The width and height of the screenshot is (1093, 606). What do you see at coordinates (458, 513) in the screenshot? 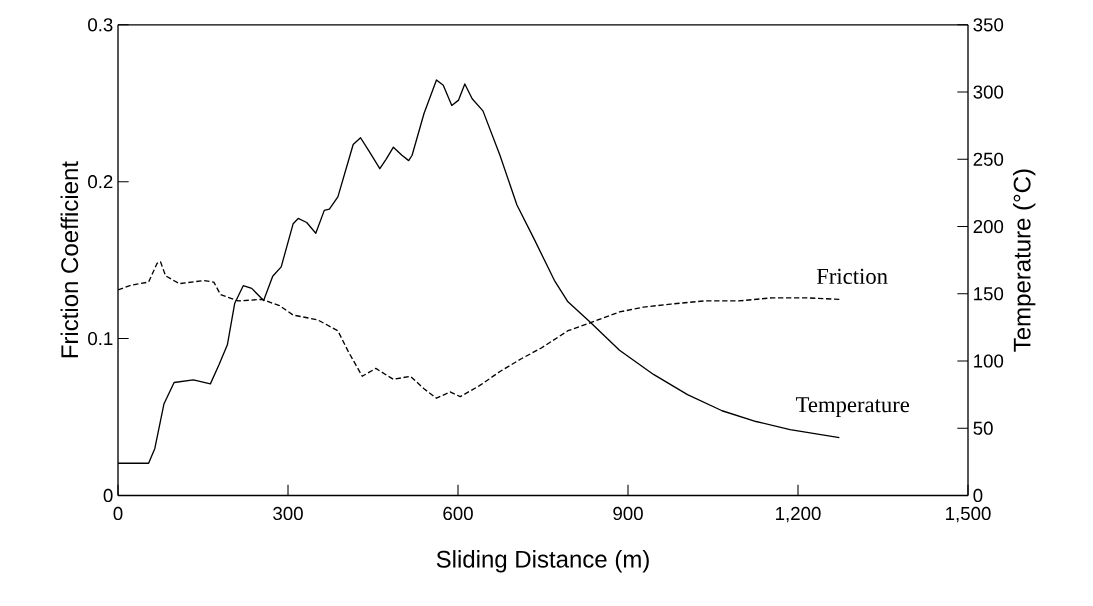
I see `x-tick-label: 600` at bounding box center [458, 513].